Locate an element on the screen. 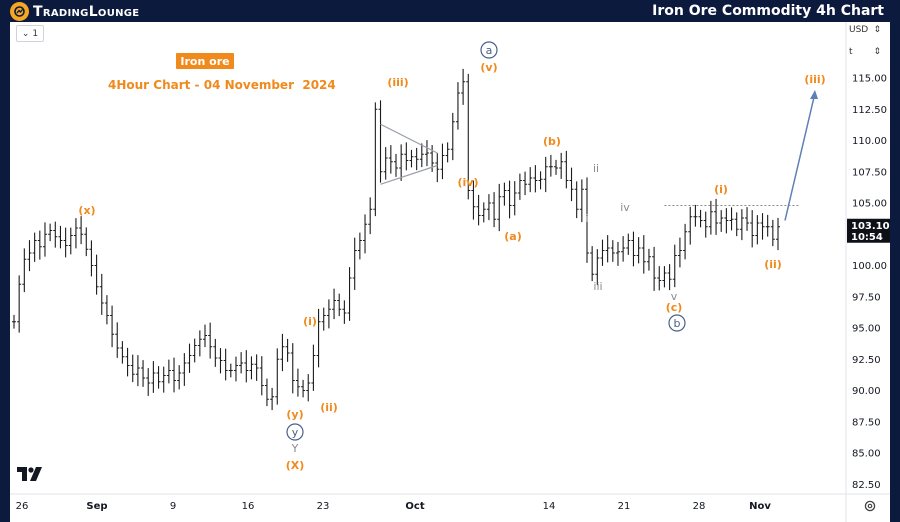 This screenshot has width=900, height=522. chevron-down-icon: ⌄ is located at coordinates (25, 33).